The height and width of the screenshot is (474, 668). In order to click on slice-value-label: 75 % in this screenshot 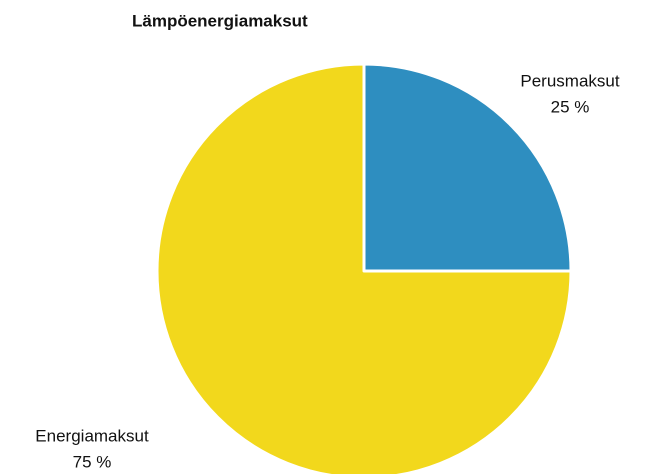, I will do `click(92, 461)`.